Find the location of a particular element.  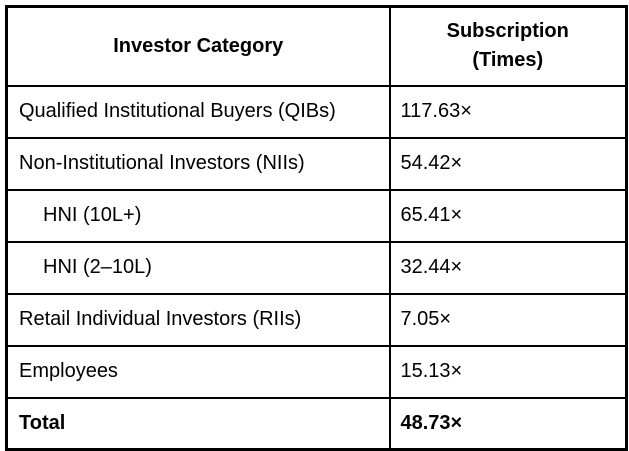

table-row-total: Total 48.73× is located at coordinates (316, 423).